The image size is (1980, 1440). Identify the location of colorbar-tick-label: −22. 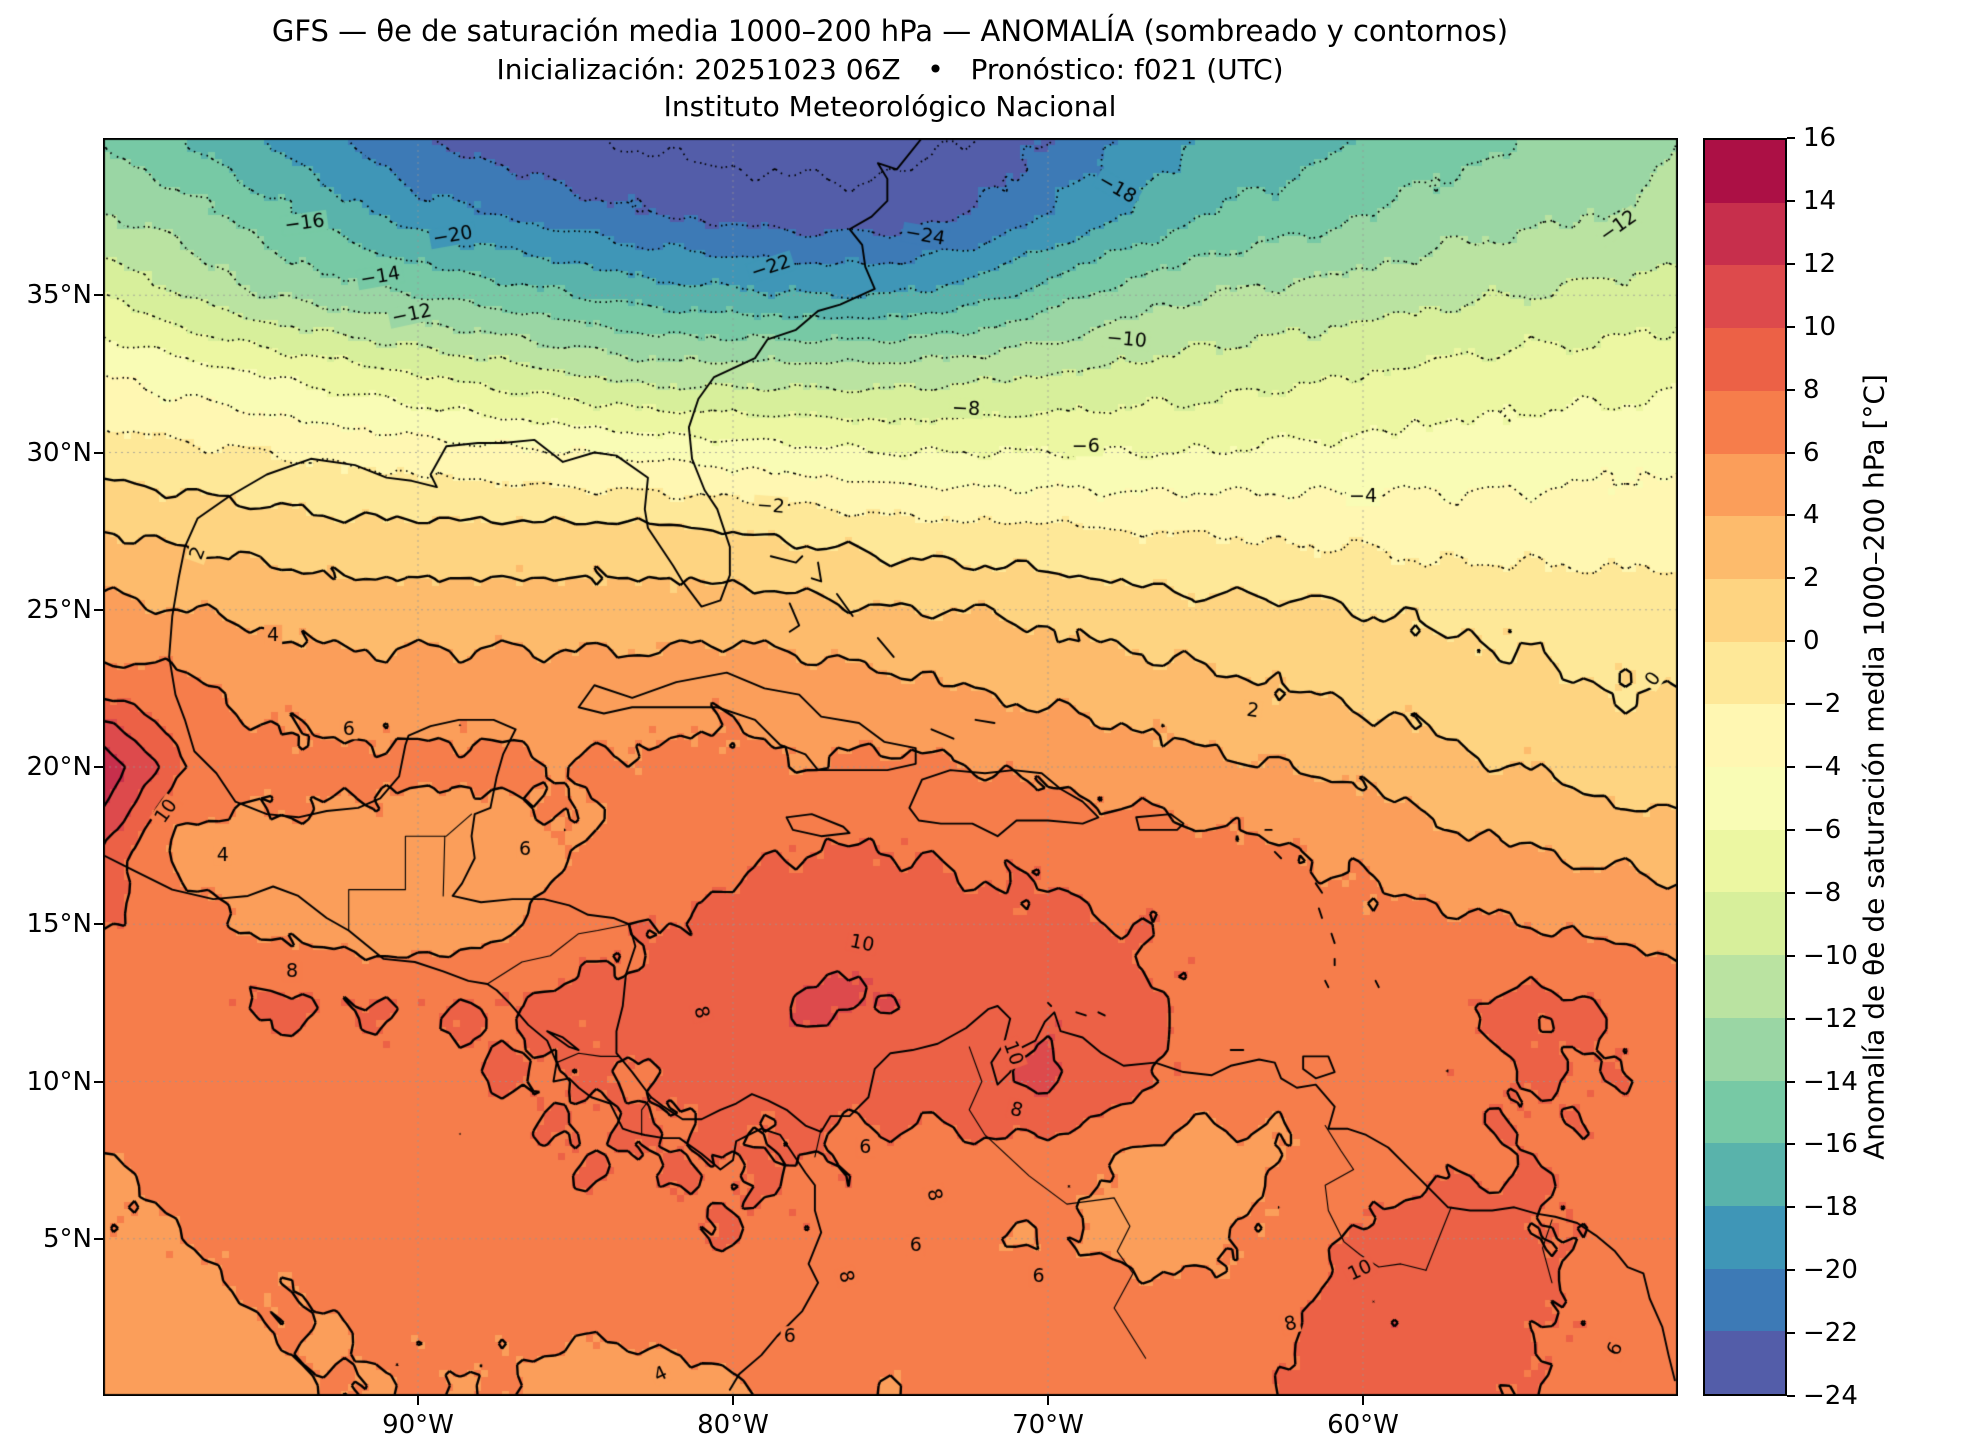
(1830, 1333).